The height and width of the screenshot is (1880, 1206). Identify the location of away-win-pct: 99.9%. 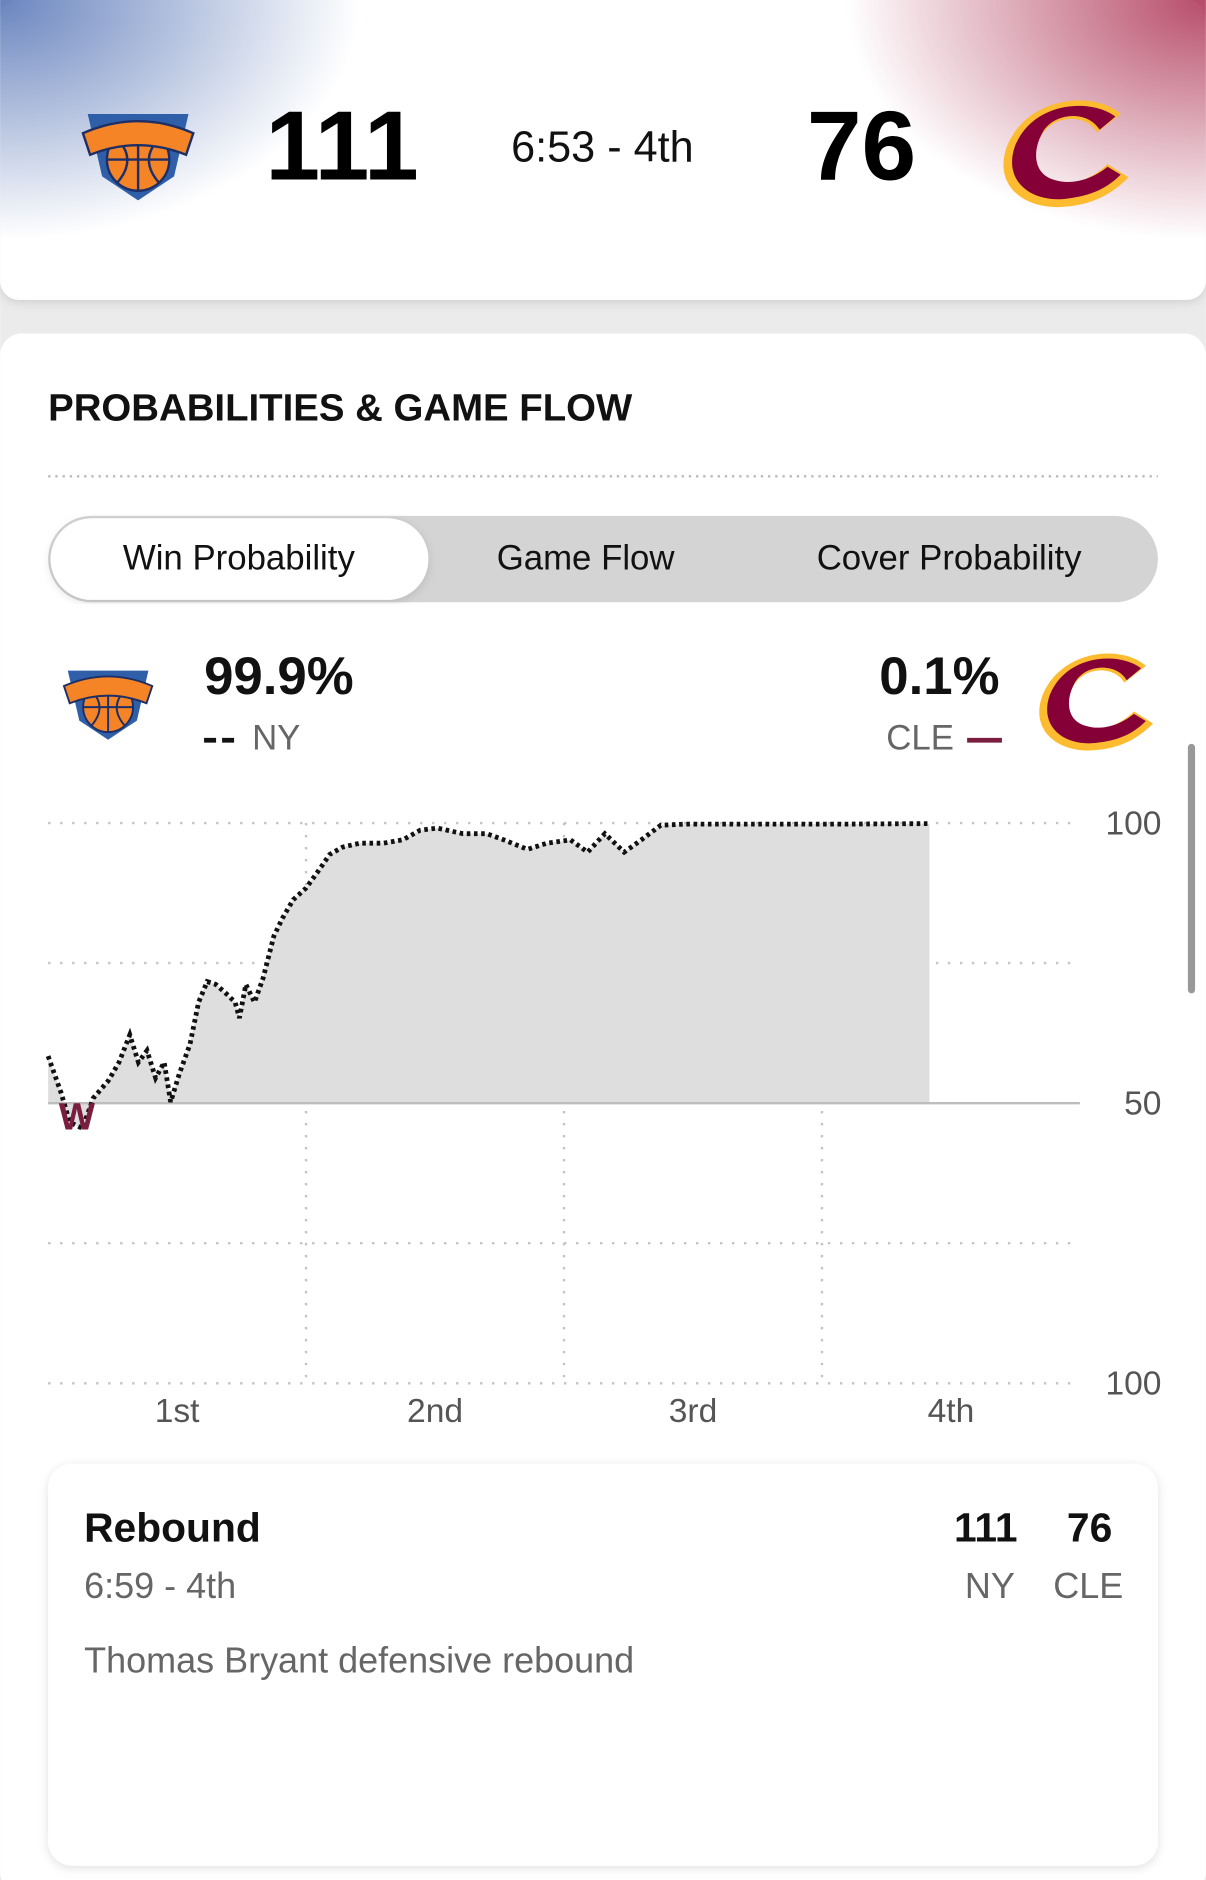
(279, 676).